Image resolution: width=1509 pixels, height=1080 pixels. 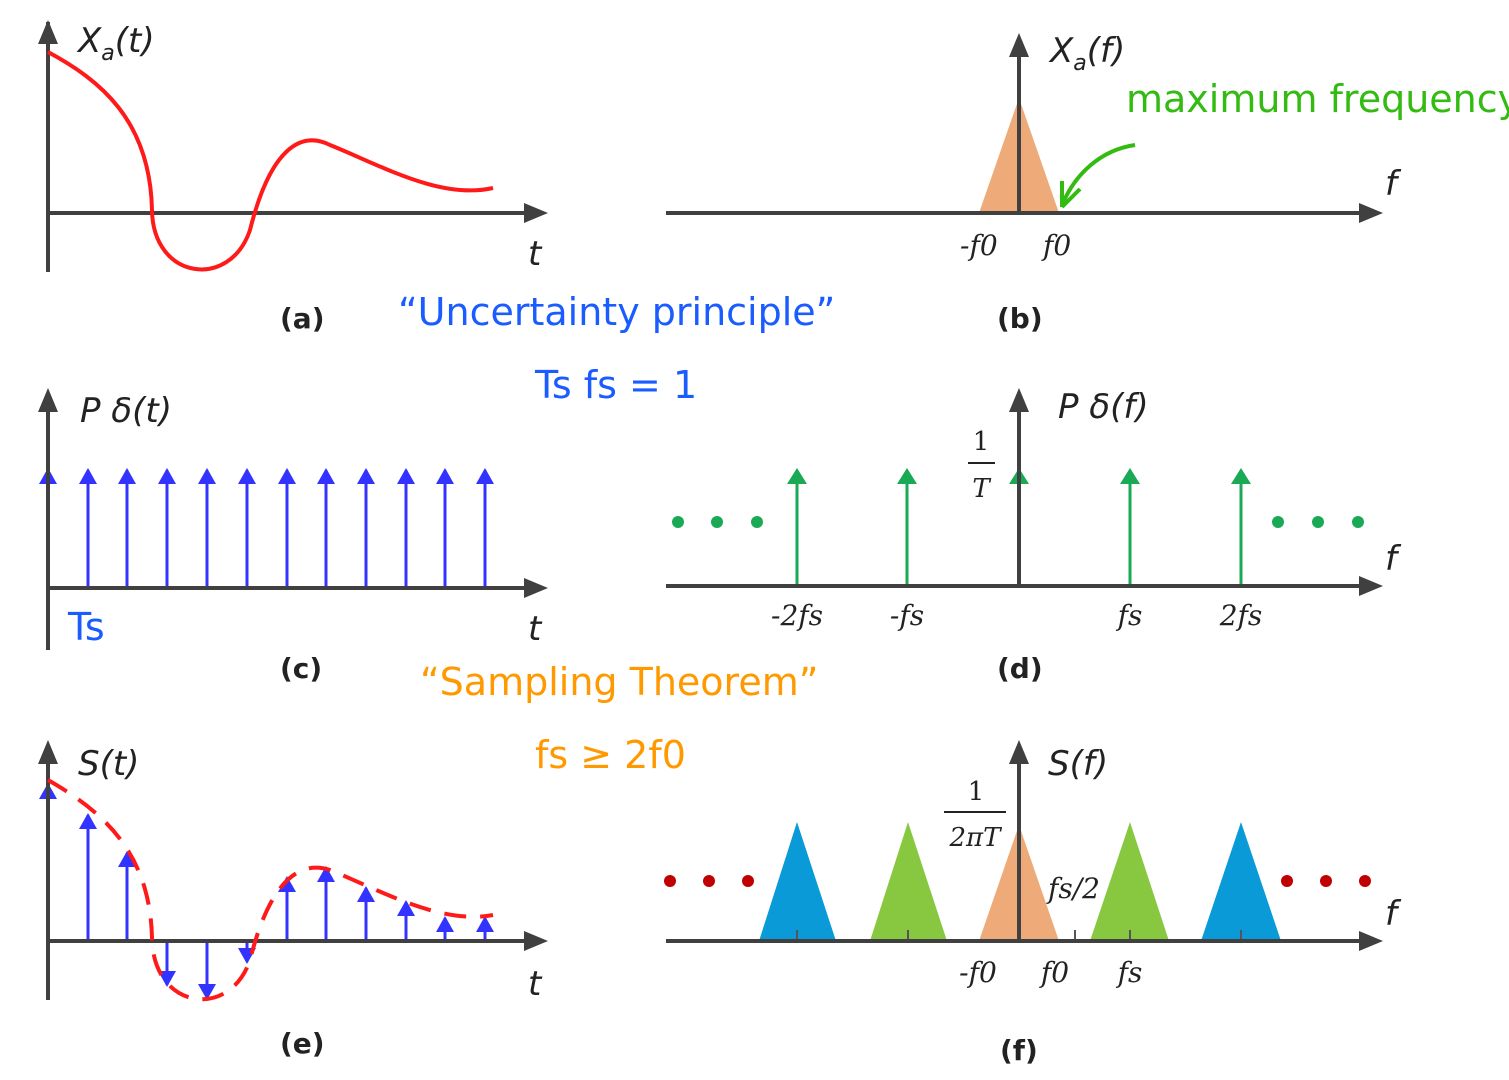 I want to click on caption-d: (d), so click(x=1020, y=668).